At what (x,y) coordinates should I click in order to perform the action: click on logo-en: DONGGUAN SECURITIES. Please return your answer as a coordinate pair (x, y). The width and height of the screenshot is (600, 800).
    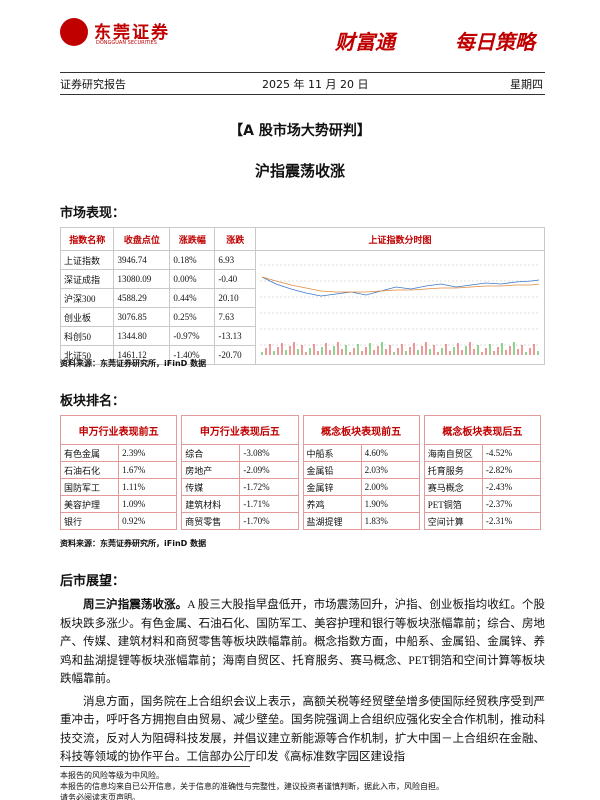
    Looking at the image, I should click on (126, 43).